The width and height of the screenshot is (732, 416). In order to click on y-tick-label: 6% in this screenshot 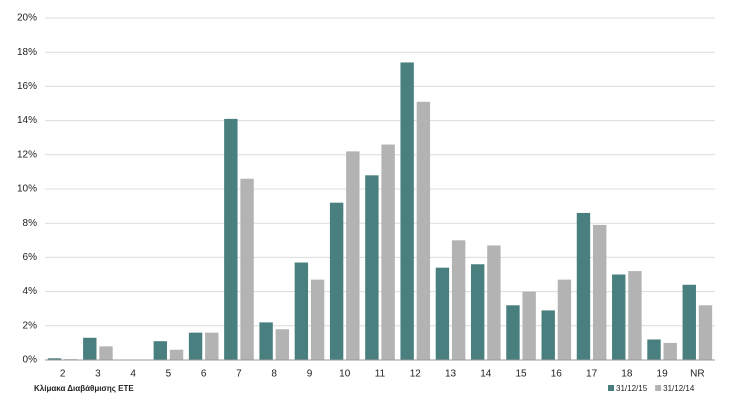, I will do `click(30, 257)`.